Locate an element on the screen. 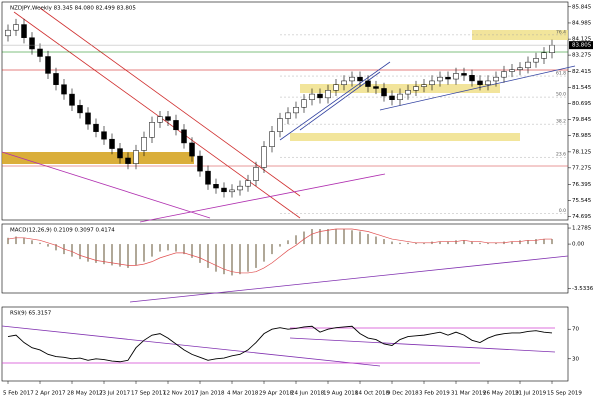  last-price-label: 83.805 is located at coordinates (582, 46).